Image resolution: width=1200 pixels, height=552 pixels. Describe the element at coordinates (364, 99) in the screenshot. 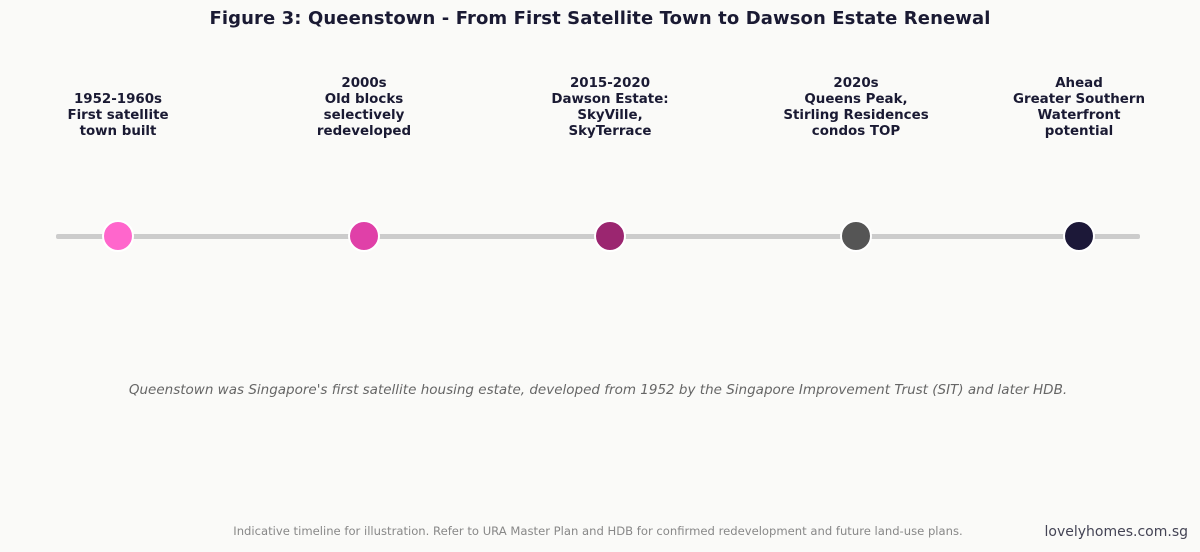

I see `milestone-text-line: Old blocks` at that location.